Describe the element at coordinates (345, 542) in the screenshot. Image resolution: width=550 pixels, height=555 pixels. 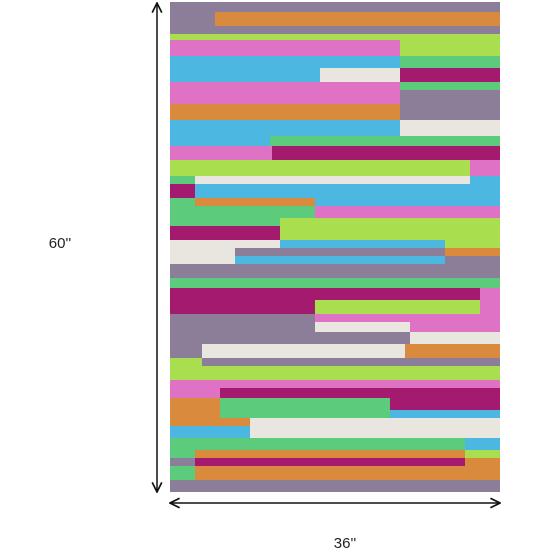
I see `width-label: 36''` at that location.